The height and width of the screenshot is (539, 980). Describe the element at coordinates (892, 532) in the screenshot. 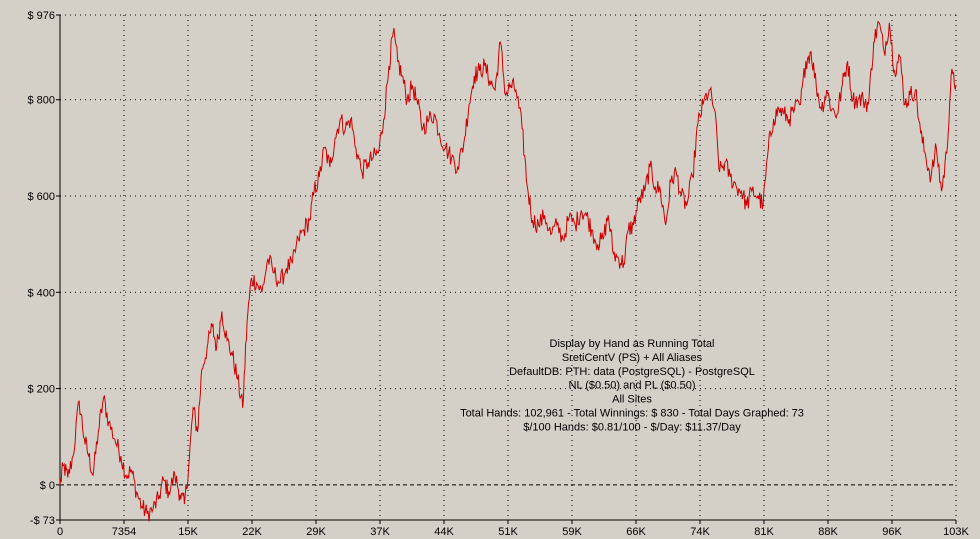

I see `x-tick-label: 96K` at that location.